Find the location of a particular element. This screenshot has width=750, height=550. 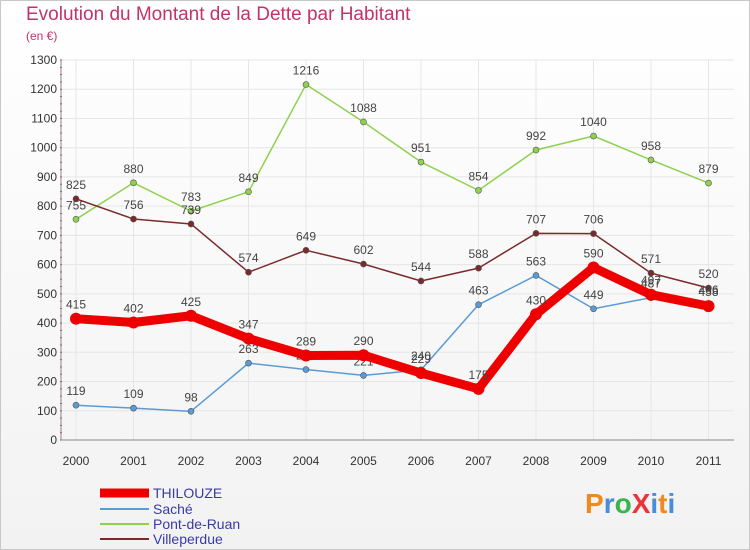

data-label-villeperdue: 739 is located at coordinates (191, 210).